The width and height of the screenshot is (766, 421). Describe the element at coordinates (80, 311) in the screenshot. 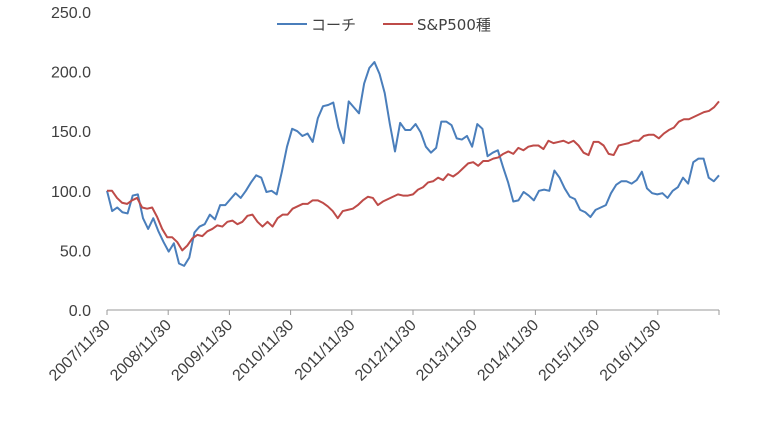

I see `y-tick-label: 0.0` at that location.